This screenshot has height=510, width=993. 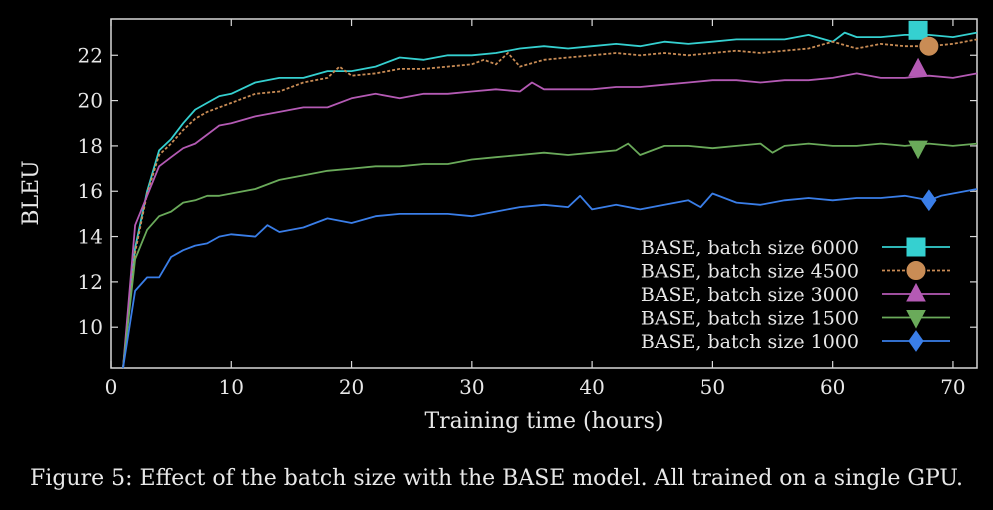 I want to click on x-tick-label: 20, so click(x=351, y=387).